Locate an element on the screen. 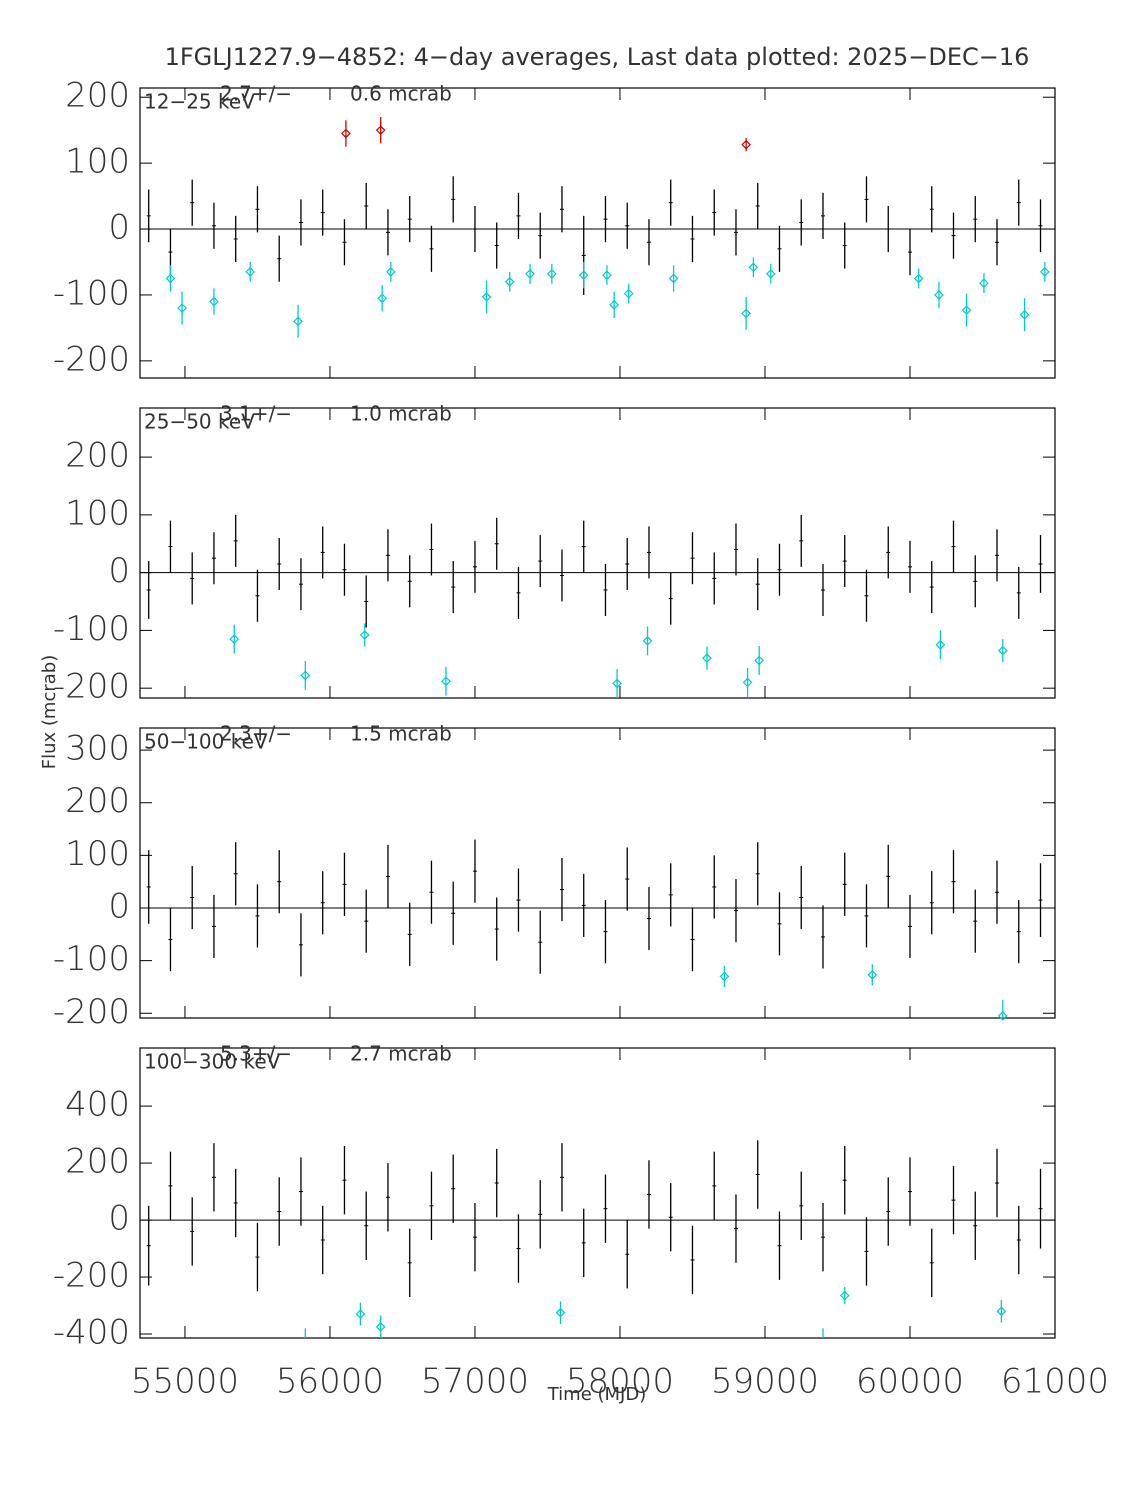  x-tick-label: 56000 is located at coordinates (330, 1382).